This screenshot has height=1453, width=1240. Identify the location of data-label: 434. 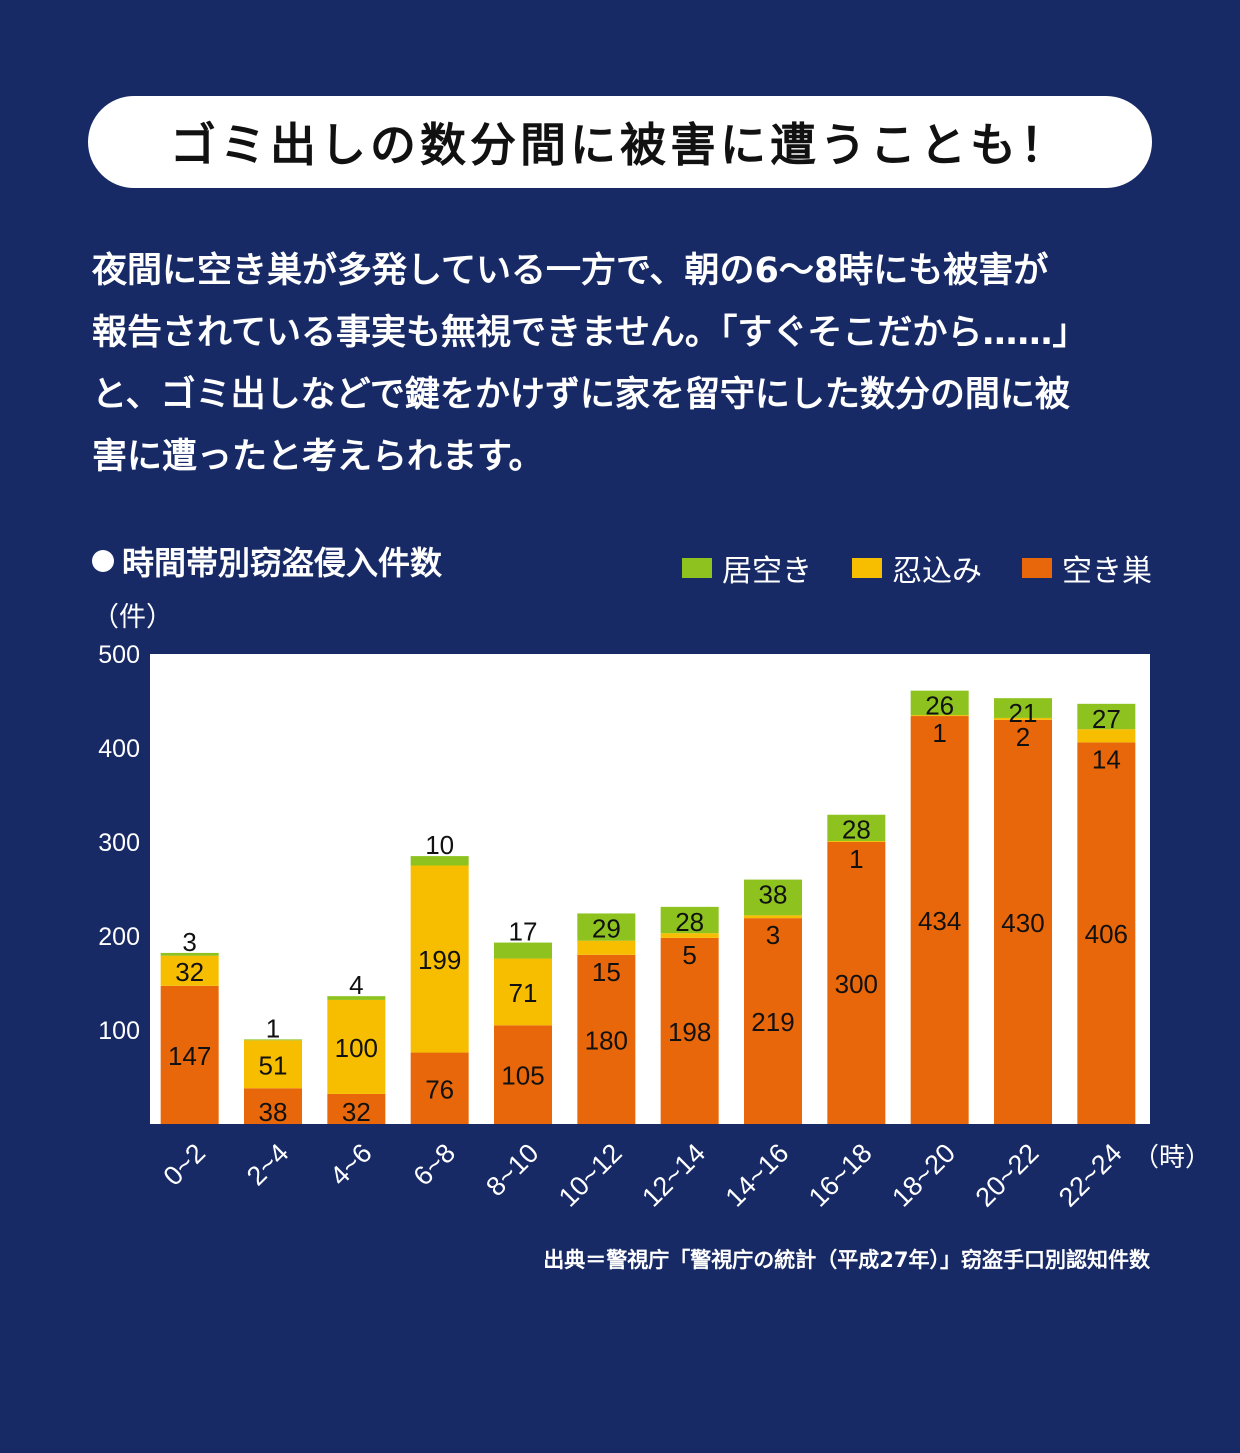
(939, 921).